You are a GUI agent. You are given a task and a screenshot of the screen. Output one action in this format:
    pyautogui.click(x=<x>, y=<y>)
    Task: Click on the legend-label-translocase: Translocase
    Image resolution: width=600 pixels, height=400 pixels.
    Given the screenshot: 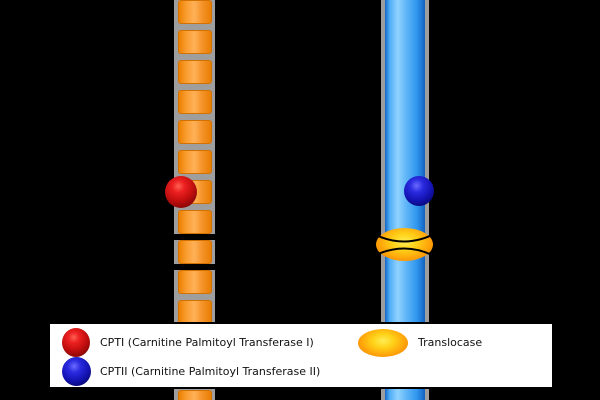 What is the action you would take?
    pyautogui.click(x=450, y=342)
    